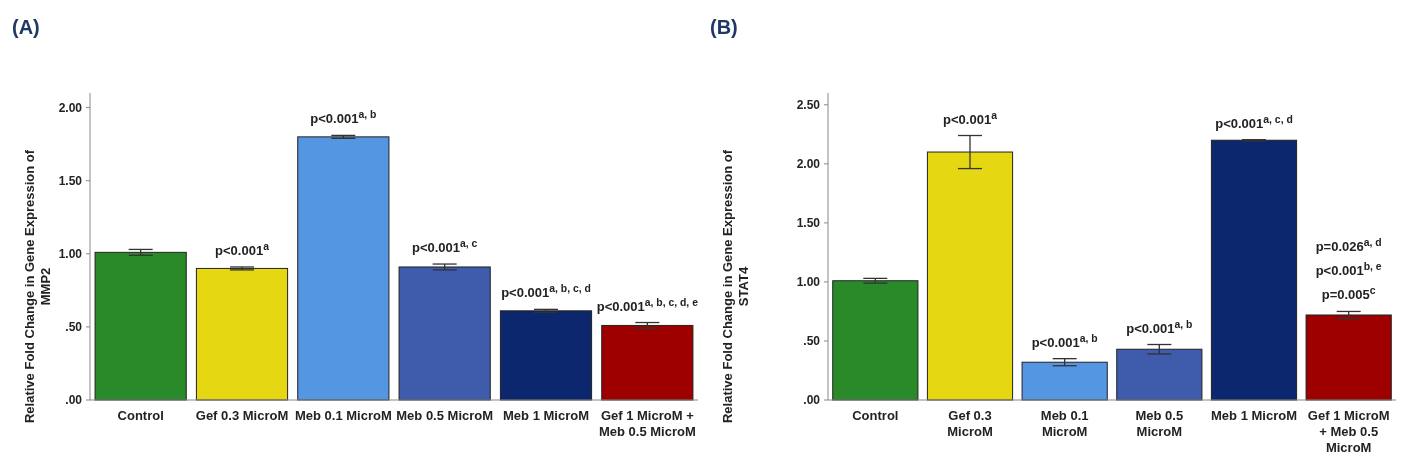 The width and height of the screenshot is (1412, 472). What do you see at coordinates (1348, 245) in the screenshot?
I see `annotation: p=0.026$^{a, d}$` at bounding box center [1348, 245].